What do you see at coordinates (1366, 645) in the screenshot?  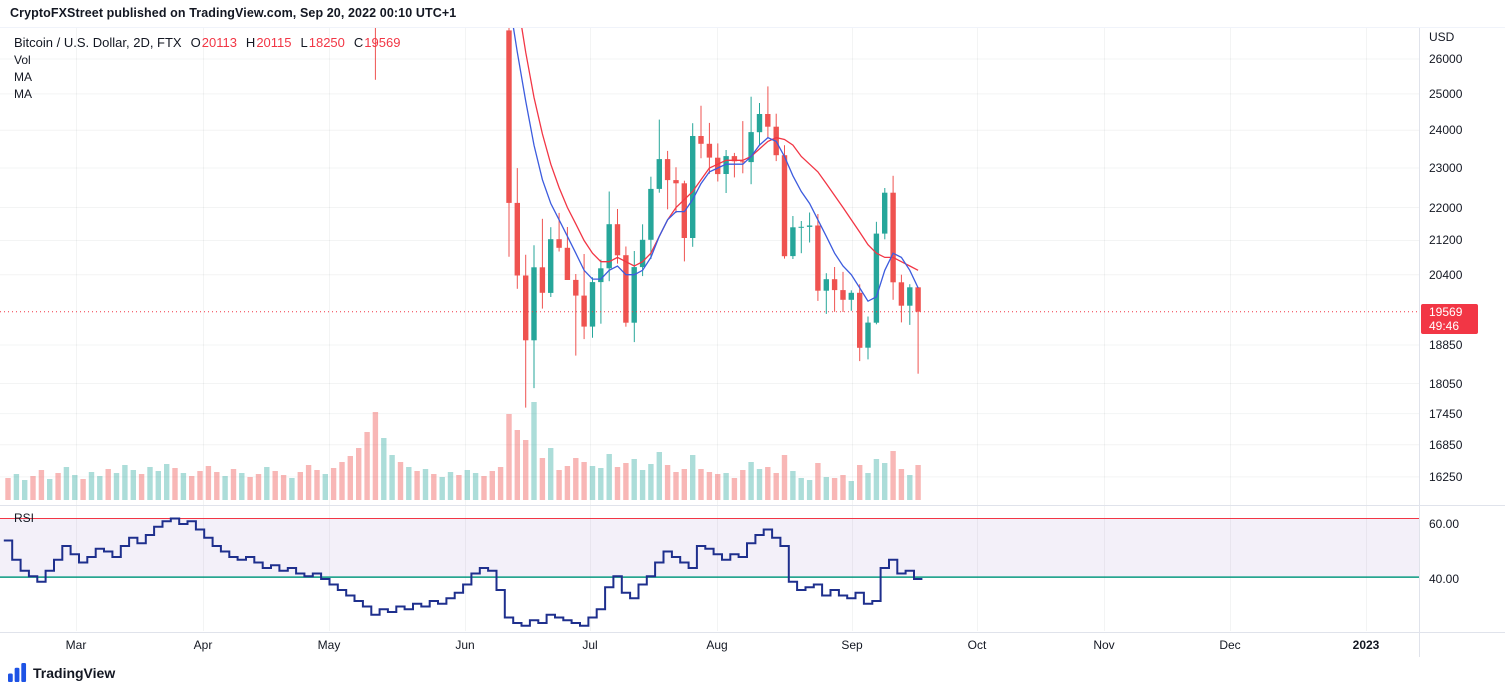 I see `time-axis-label: 2023` at bounding box center [1366, 645].